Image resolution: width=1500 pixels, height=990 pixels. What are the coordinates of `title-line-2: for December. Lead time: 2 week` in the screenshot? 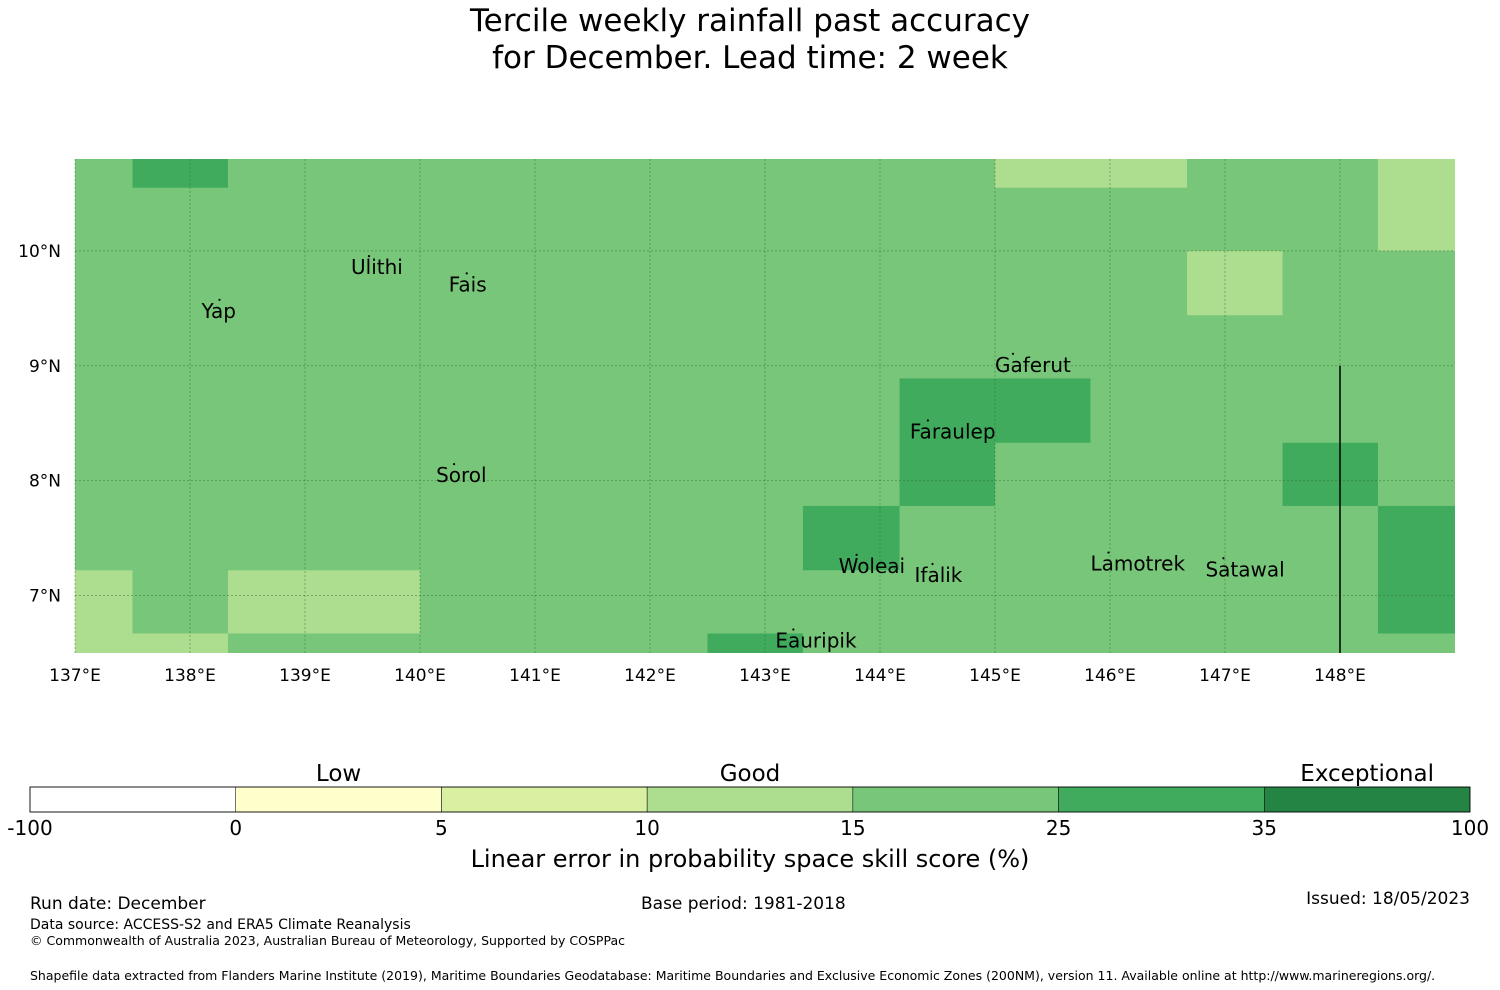 It's located at (750, 58).